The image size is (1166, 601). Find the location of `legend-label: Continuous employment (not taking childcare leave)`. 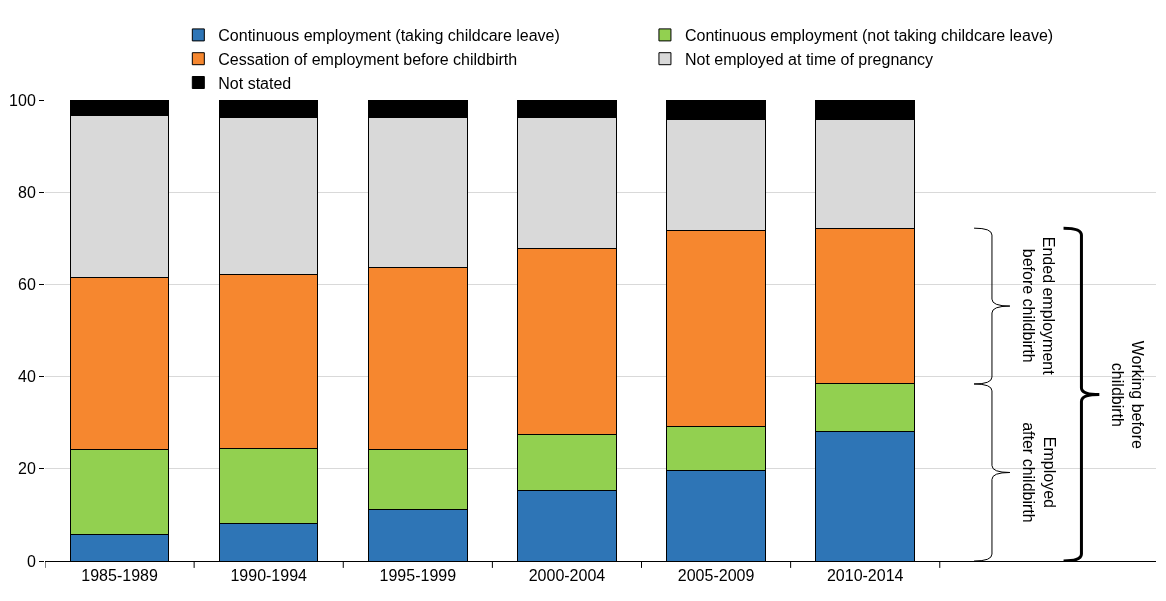

legend-label: Continuous employment (not taking childcare leave) is located at coordinates (869, 36).